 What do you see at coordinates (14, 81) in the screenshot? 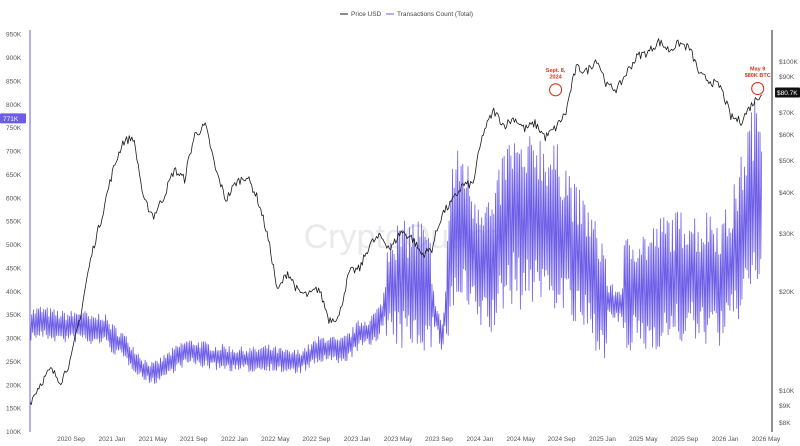
I see `left-tick-label: 850K` at bounding box center [14, 81].